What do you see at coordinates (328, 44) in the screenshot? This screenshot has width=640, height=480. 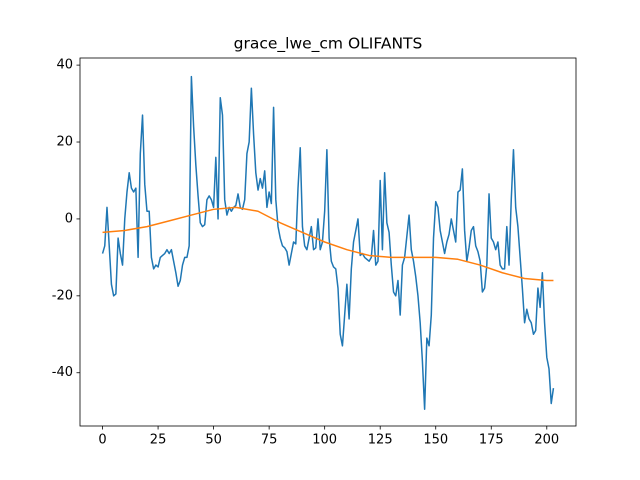 I see `chart-title: grace_lwe_cm OLIFANTS` at bounding box center [328, 44].